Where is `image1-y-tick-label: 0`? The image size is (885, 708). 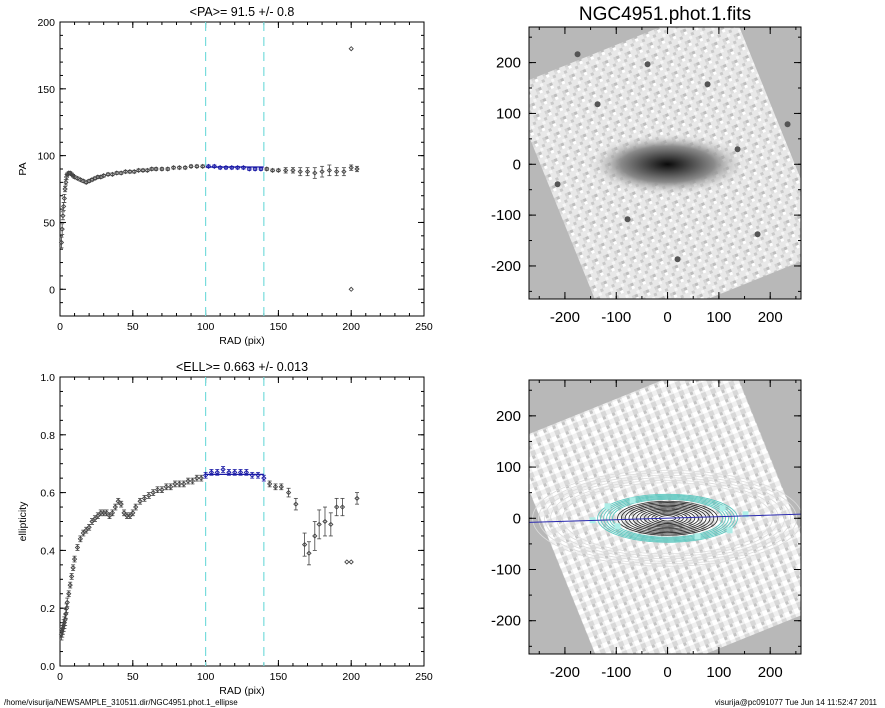 image1-y-tick-label: 0 is located at coordinates (517, 164).